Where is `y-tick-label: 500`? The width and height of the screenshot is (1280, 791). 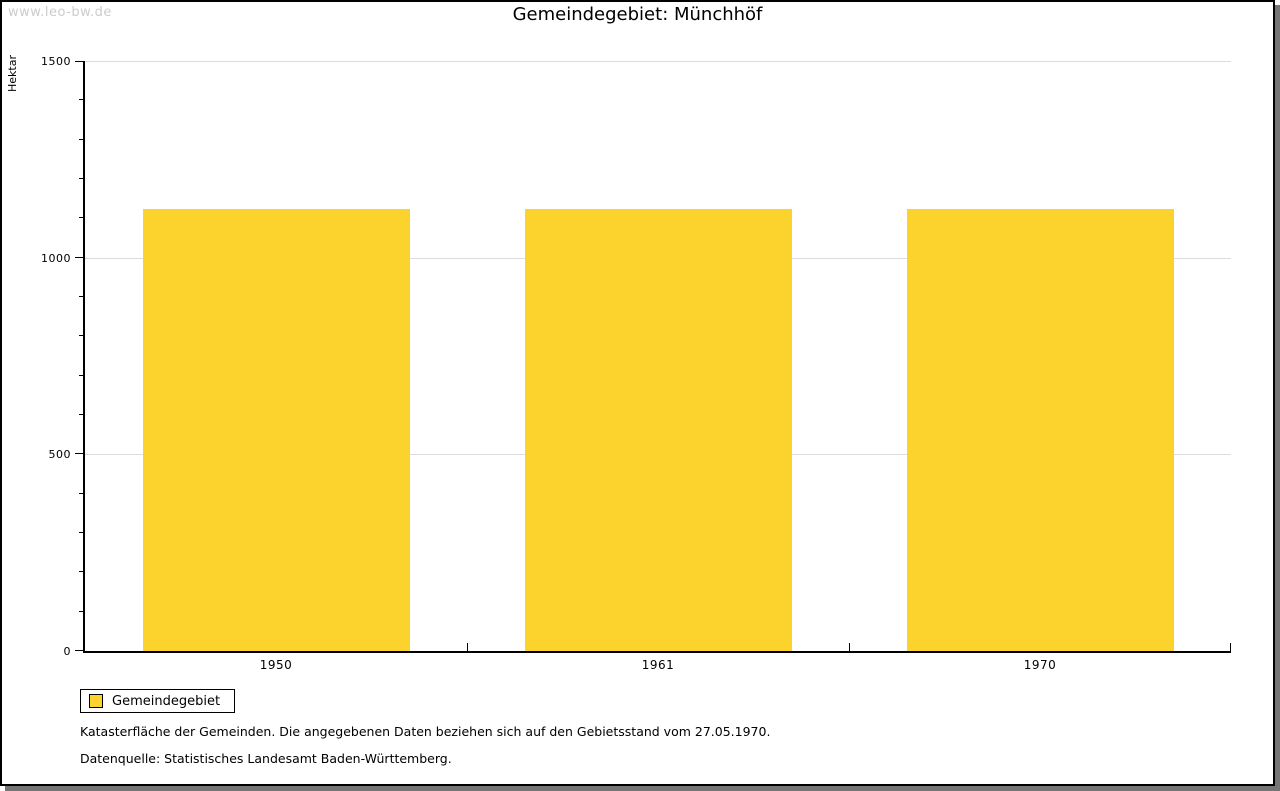 y-tick-label: 500 is located at coordinates (59, 455).